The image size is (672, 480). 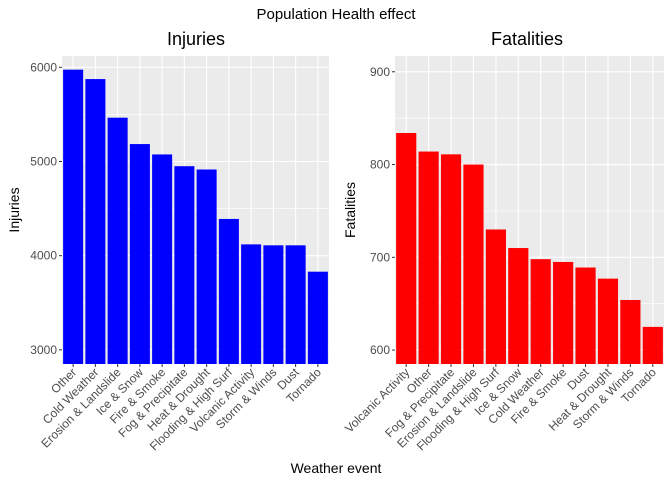 I want to click on fatalities-y-ticks: 600 700 800 900, so click(x=382, y=211).